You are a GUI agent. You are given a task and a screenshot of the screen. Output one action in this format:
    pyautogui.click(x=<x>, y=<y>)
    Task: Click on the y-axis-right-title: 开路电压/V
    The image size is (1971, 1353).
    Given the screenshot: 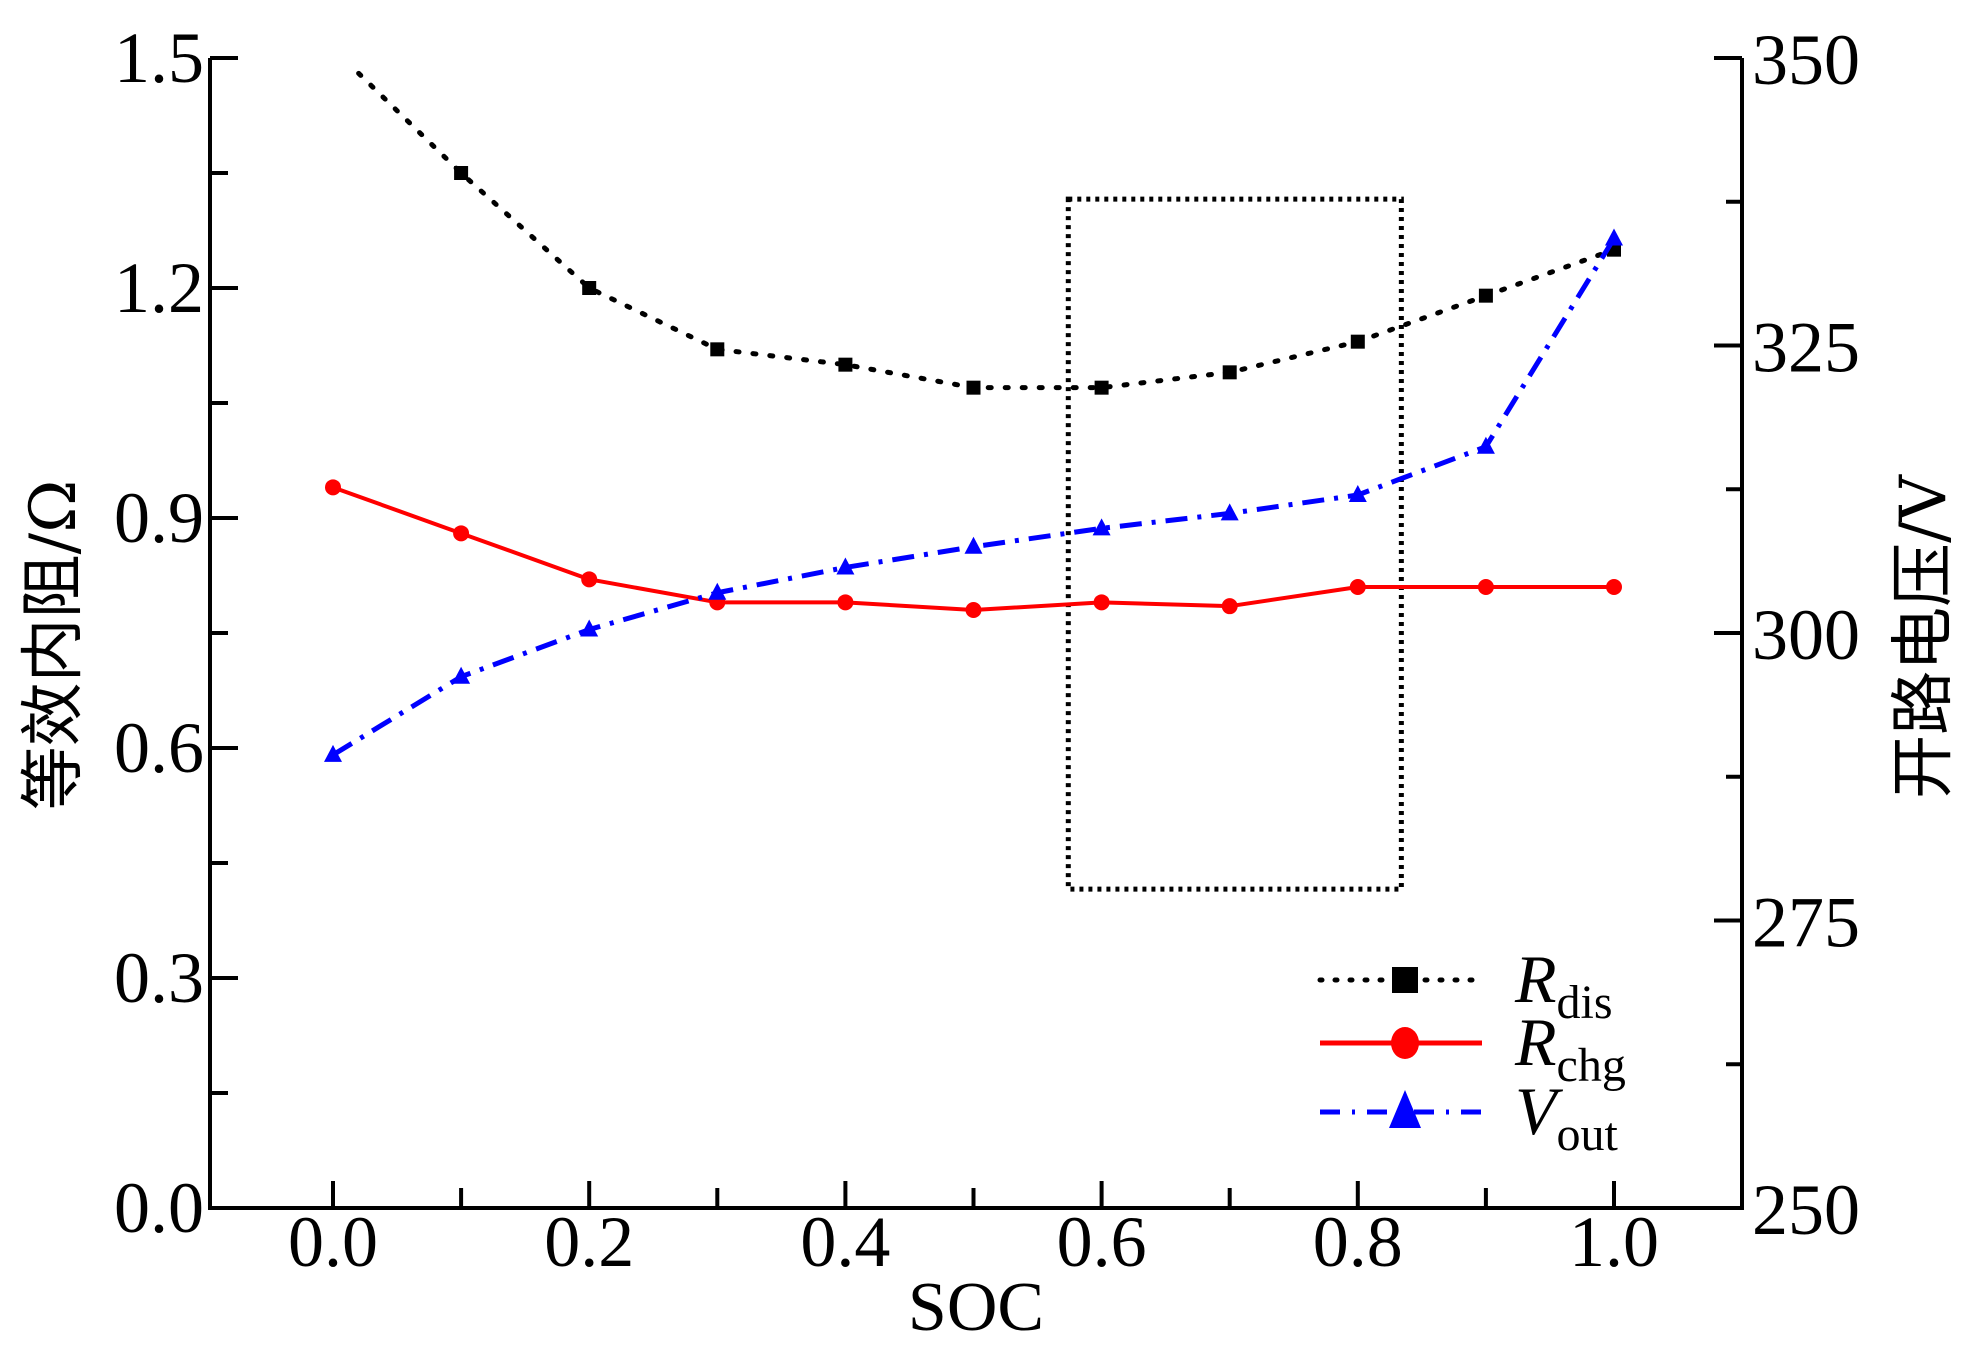 What is the action you would take?
    pyautogui.click(x=1924, y=636)
    